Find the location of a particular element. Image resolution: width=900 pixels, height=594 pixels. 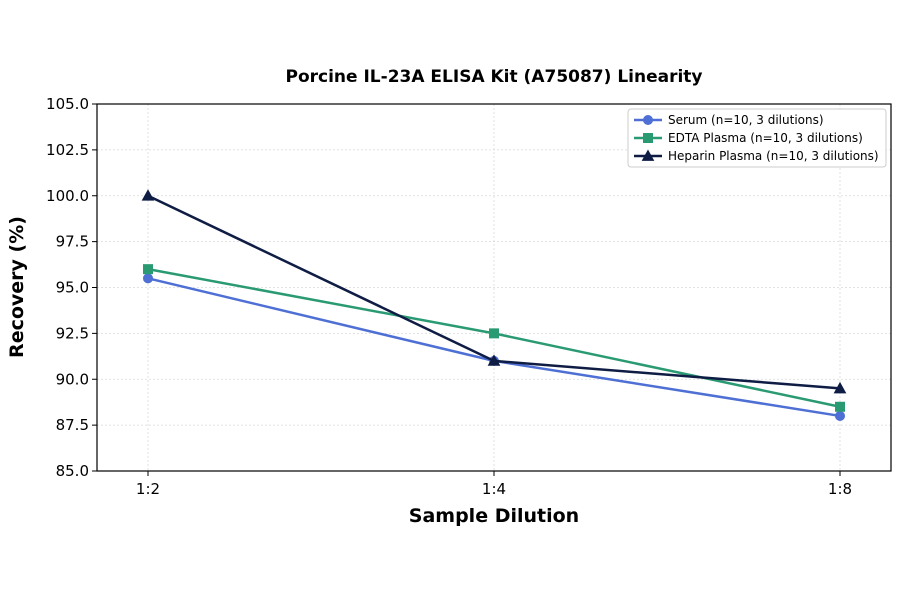

legend-box is located at coordinates (757, 138).